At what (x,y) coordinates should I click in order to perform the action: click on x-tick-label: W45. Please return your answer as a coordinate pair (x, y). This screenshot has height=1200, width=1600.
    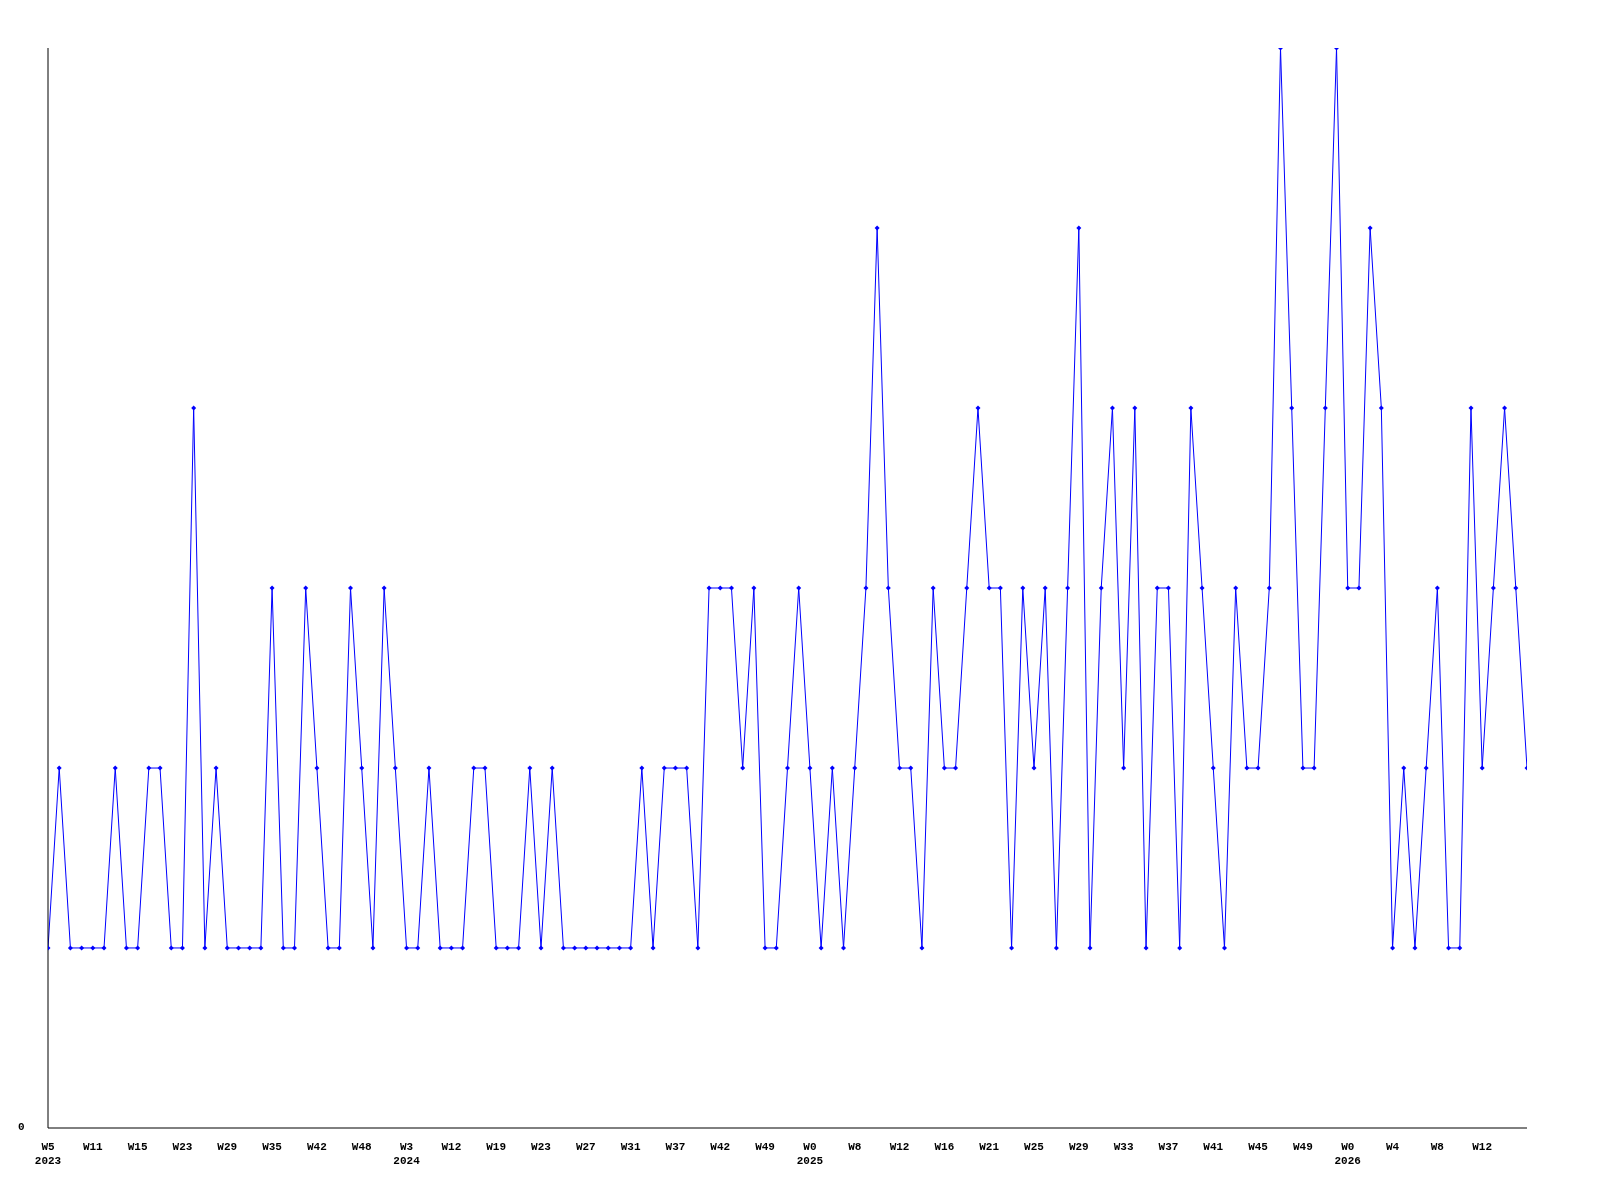
    Looking at the image, I should click on (1258, 1147).